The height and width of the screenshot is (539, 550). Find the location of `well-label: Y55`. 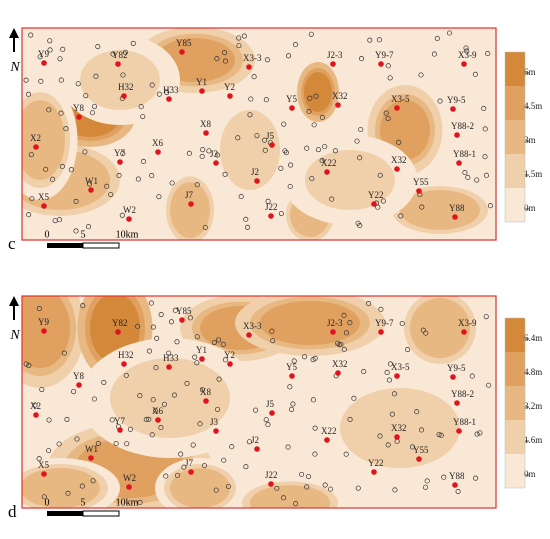

well-label: Y55 is located at coordinates (421, 450).